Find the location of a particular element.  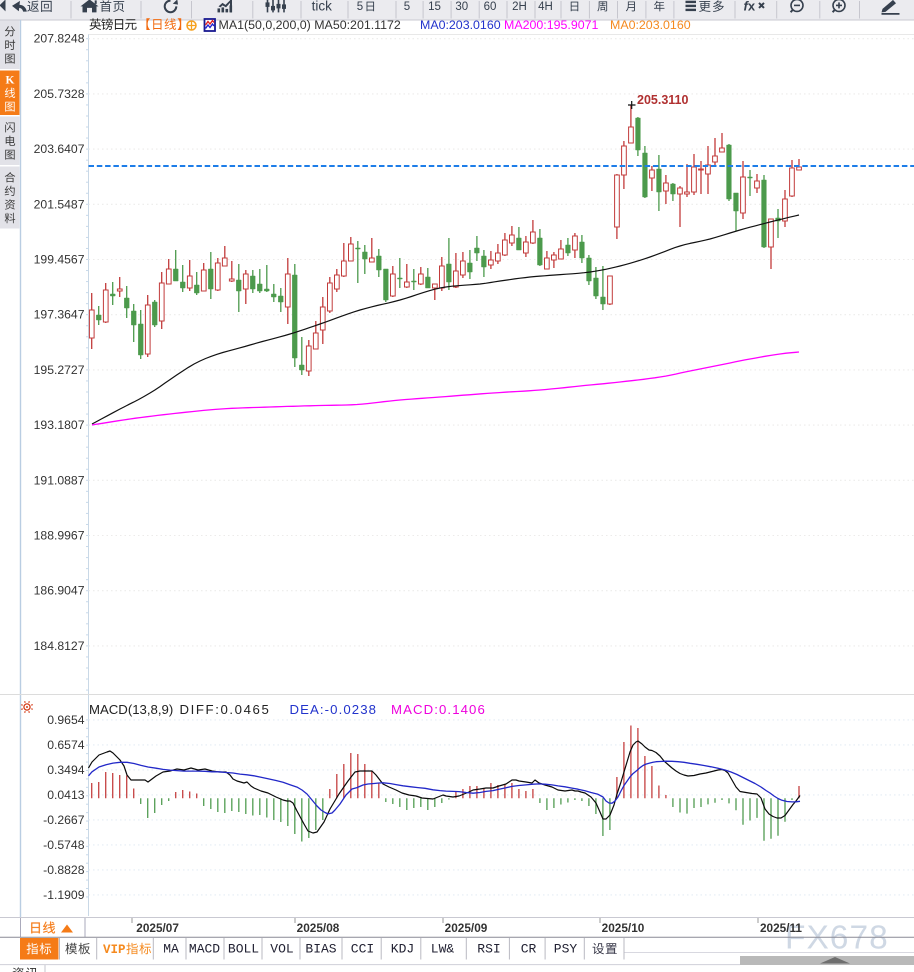

svg-text: K is located at coordinates (10, 80).